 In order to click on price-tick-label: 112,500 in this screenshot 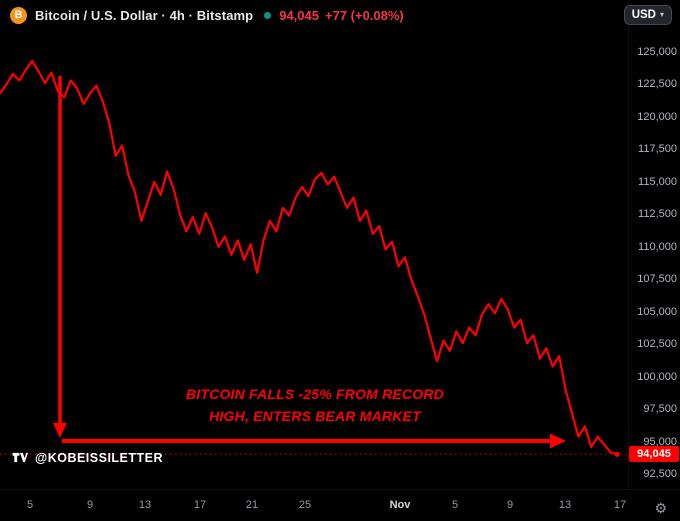, I will do `click(657, 214)`.